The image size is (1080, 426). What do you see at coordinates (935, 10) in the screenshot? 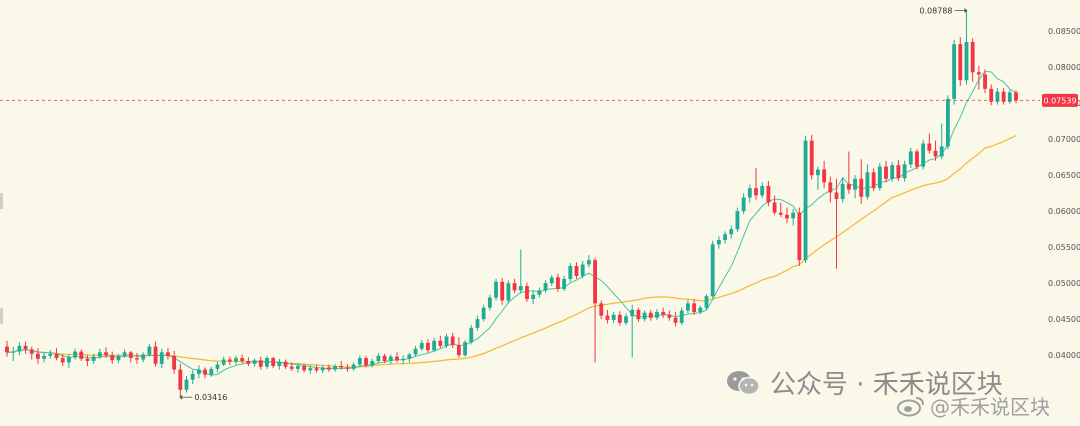
I see `high-label: 0.08788` at bounding box center [935, 10].